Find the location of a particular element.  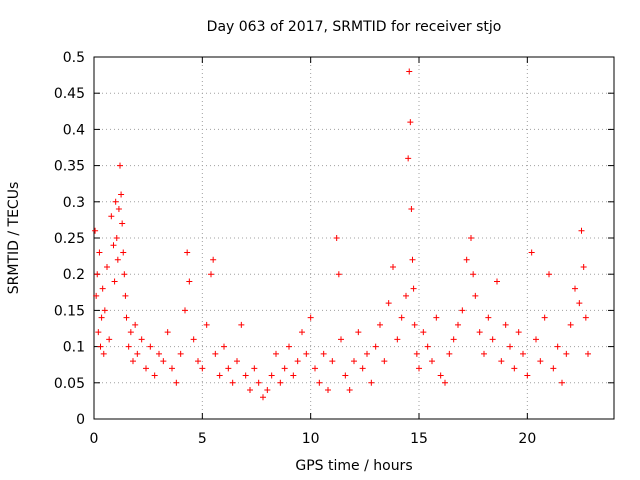

y-tick-label: 0.15 is located at coordinates (69, 311).